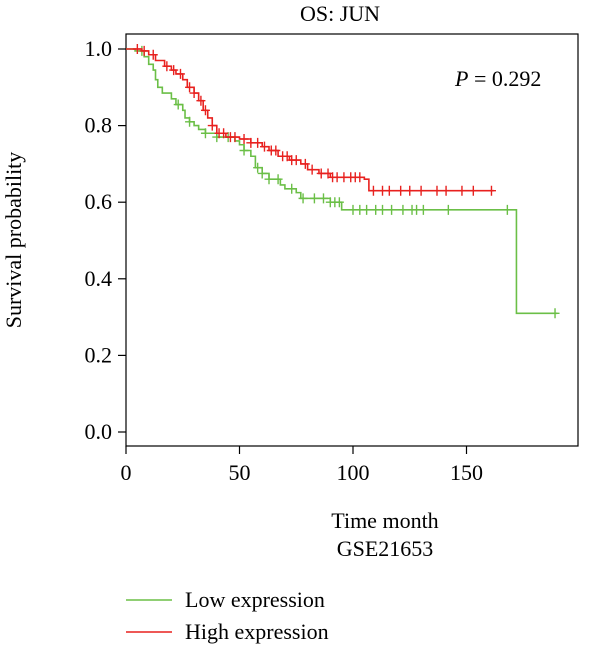 This screenshot has height=650, width=600. What do you see at coordinates (227, 615) in the screenshot?
I see `legend: Low expression High expression` at bounding box center [227, 615].